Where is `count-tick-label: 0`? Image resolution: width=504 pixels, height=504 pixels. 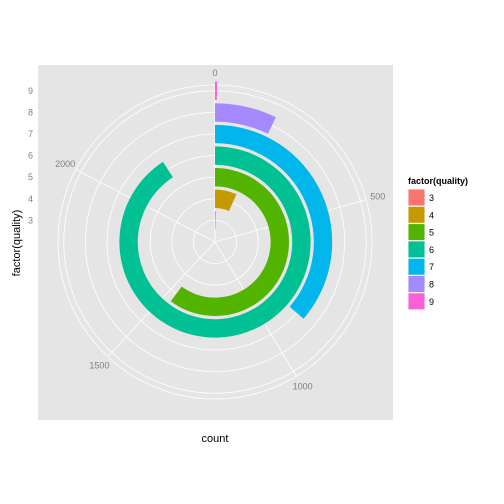 count-tick-label: 0 is located at coordinates (214, 73).